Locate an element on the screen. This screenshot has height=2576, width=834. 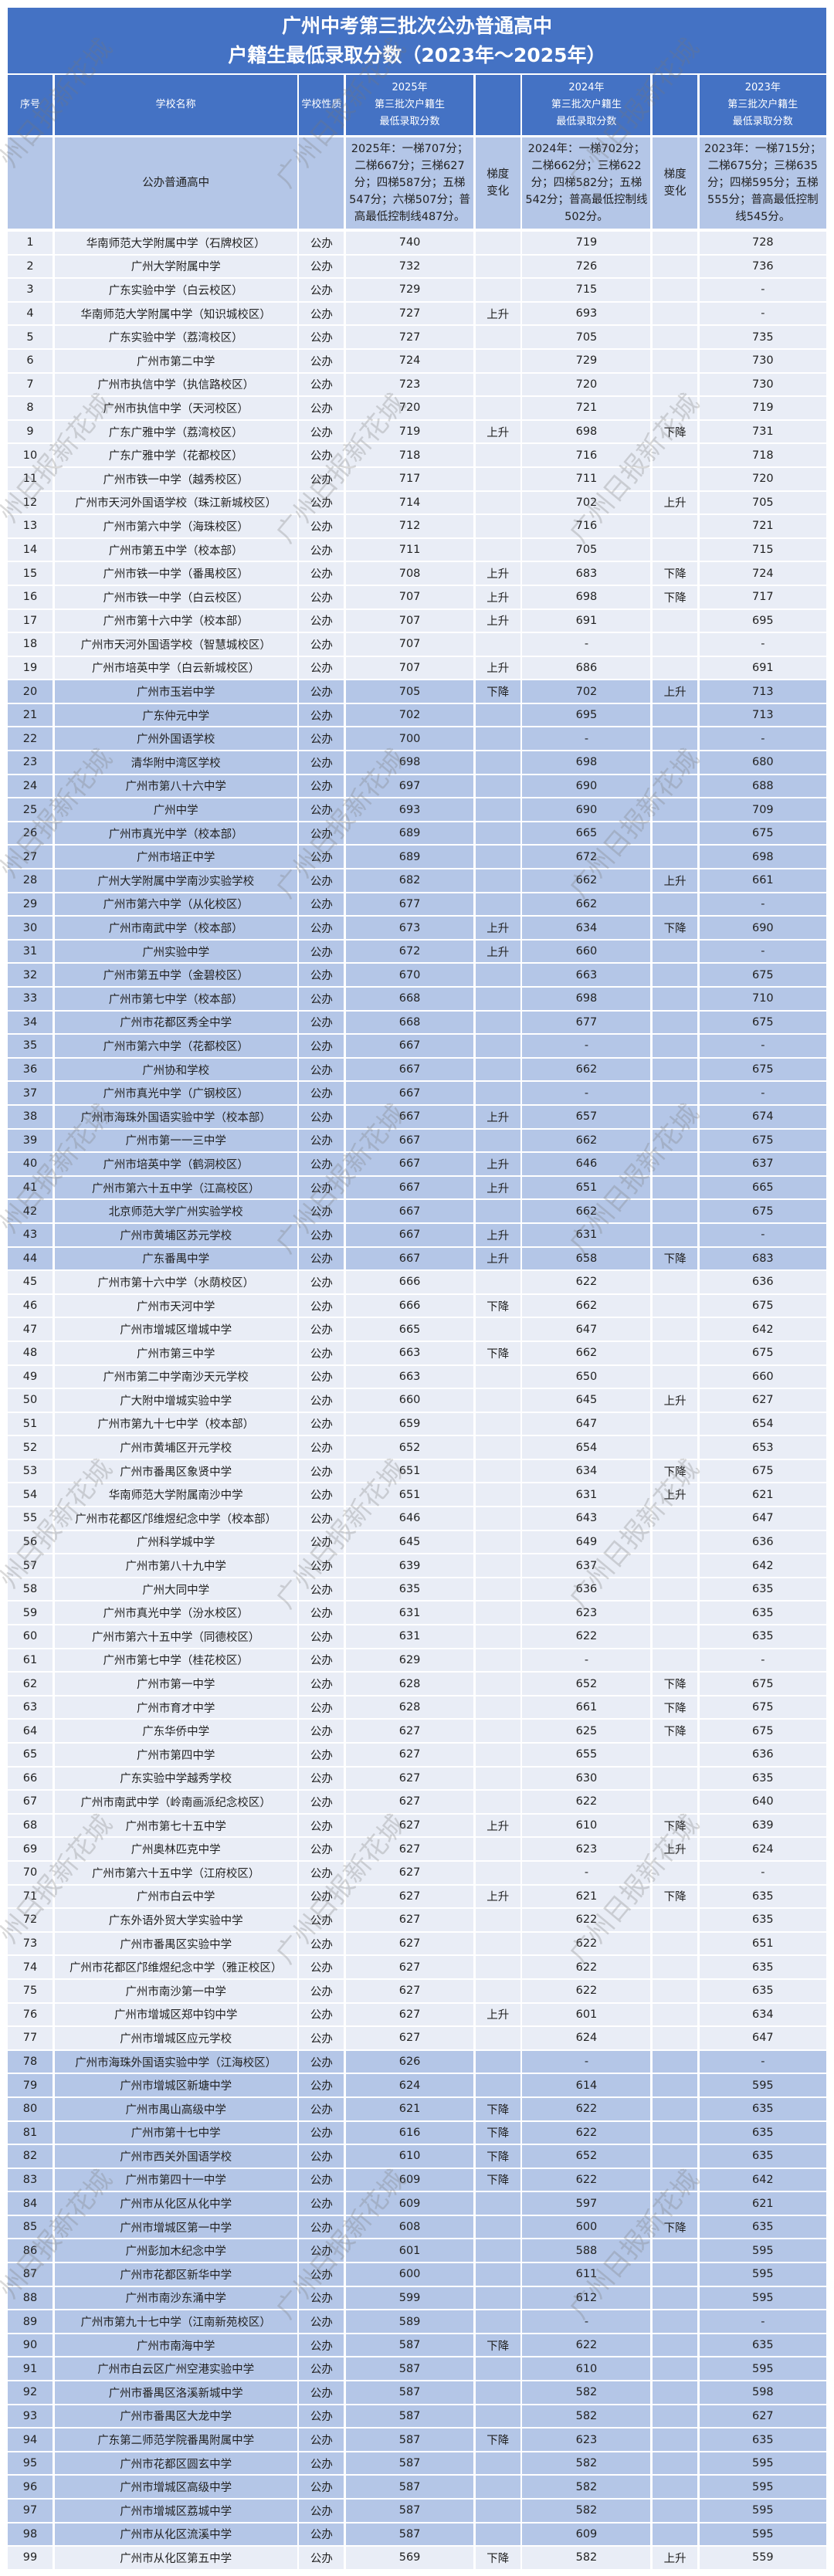
cell-score-2023: 639 is located at coordinates (762, 1825).